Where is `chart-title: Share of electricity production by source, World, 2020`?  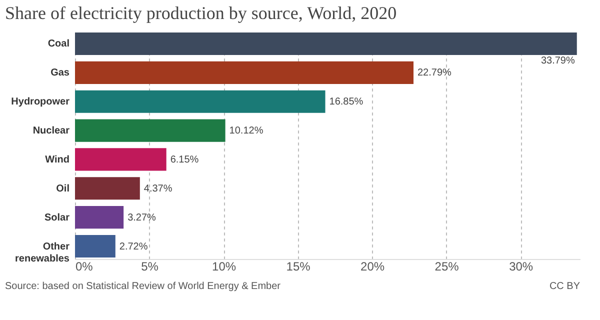 chart-title: Share of electricity production by source, World, 2020 is located at coordinates (201, 13).